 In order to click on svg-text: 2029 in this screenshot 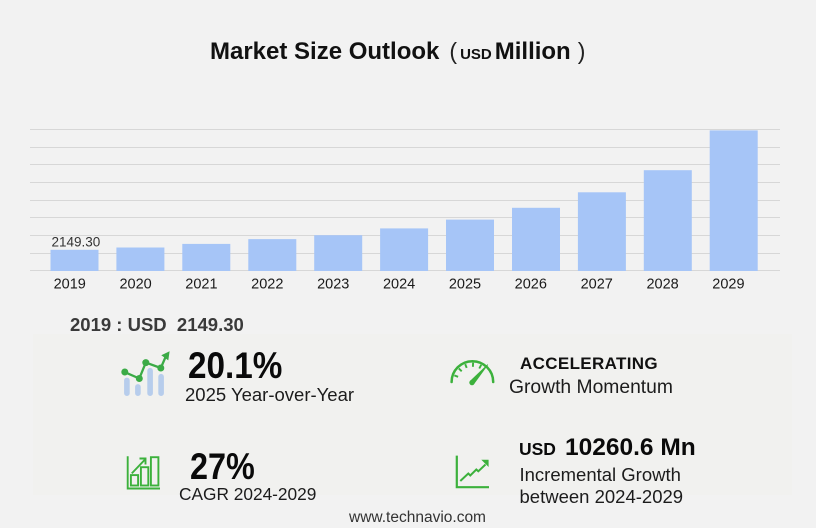, I will do `click(728, 285)`.